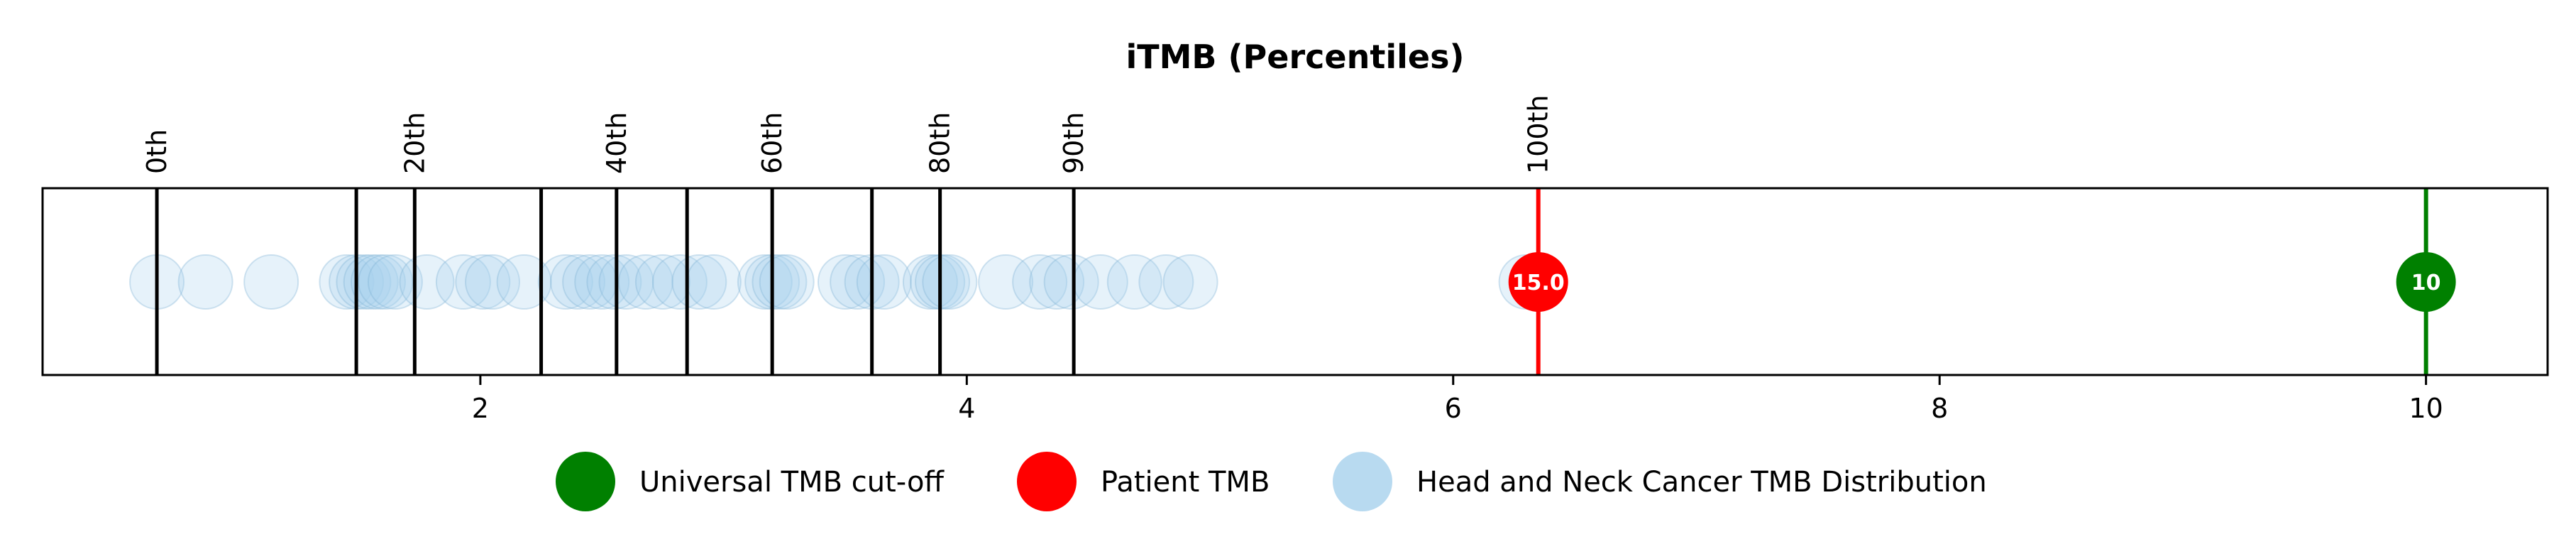 The width and height of the screenshot is (2576, 549). What do you see at coordinates (1939, 409) in the screenshot?
I see `x-tick-label: 8` at bounding box center [1939, 409].